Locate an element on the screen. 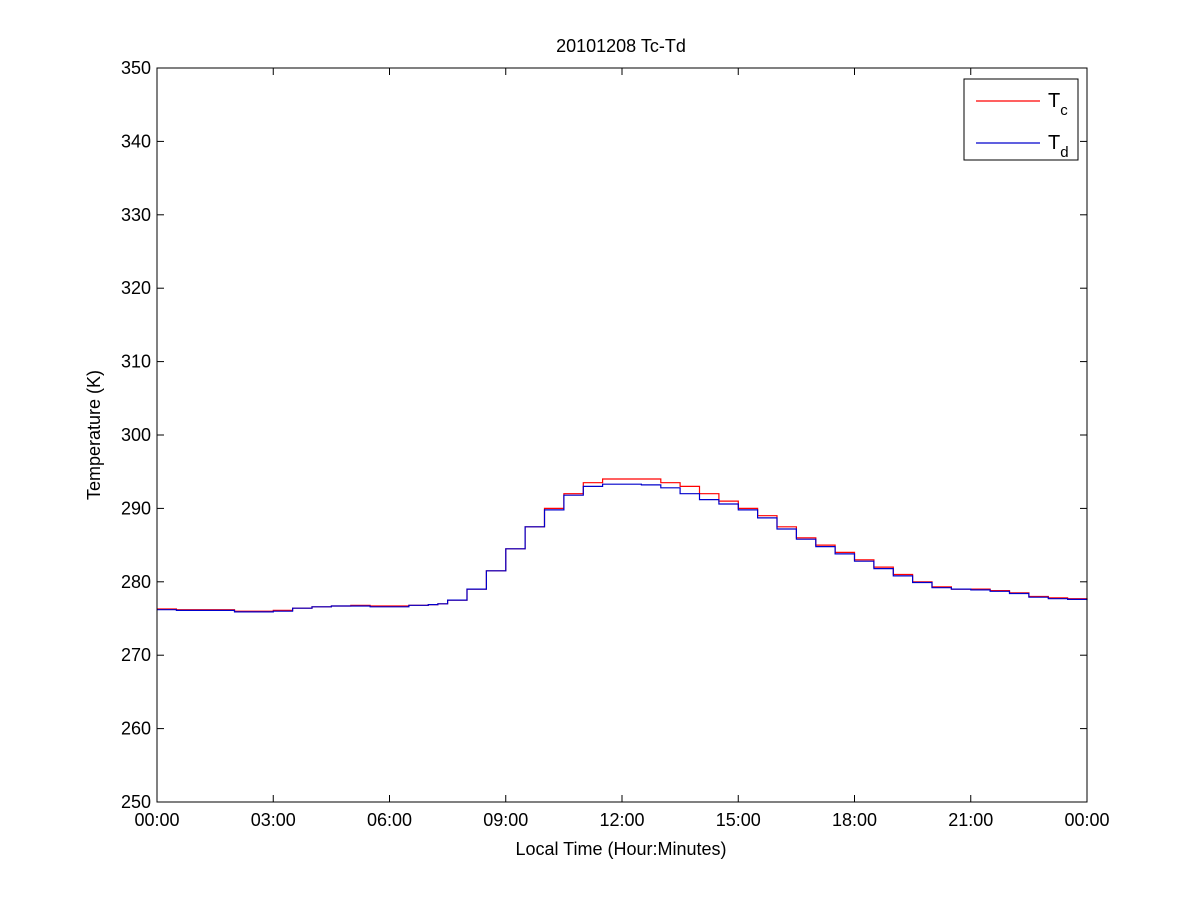 This screenshot has width=1201, height=901. series-line-Td is located at coordinates (622, 548).